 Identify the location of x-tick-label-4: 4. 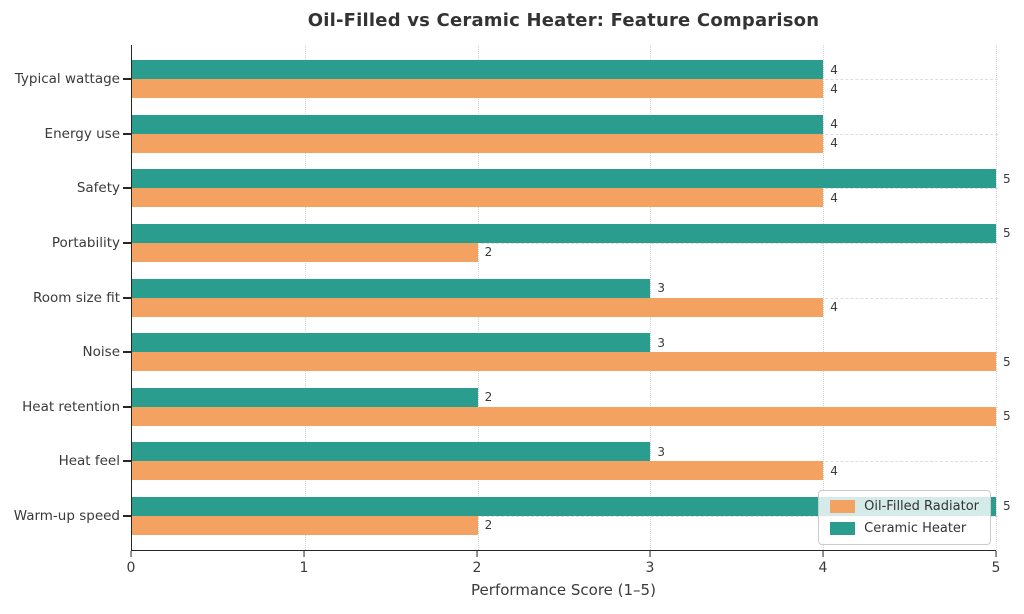
(823, 568).